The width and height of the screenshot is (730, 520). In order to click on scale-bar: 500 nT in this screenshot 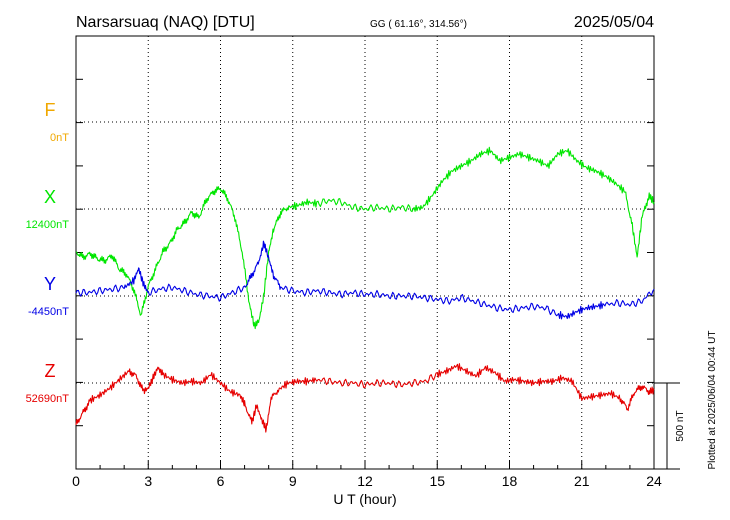, I will do `click(670, 426)`.